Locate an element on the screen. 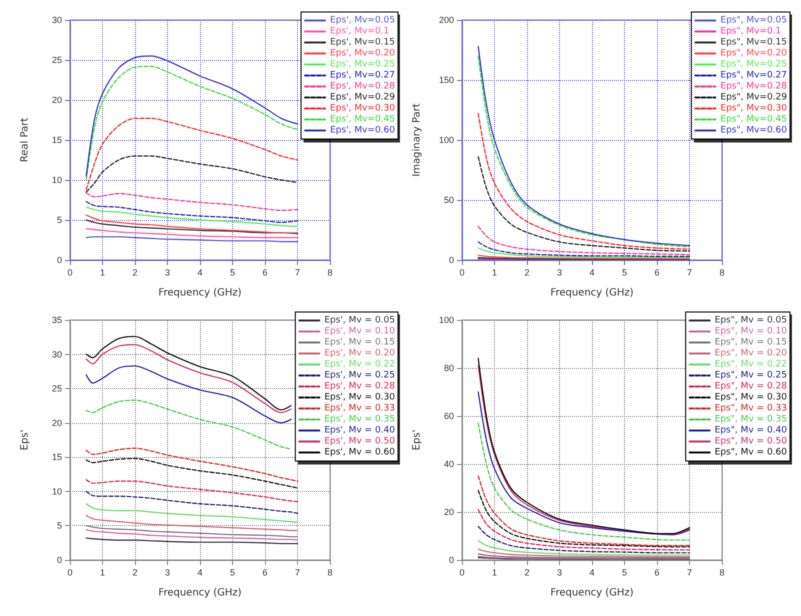  legend-label: Eps", Mv = 0.22 is located at coordinates (750, 365).